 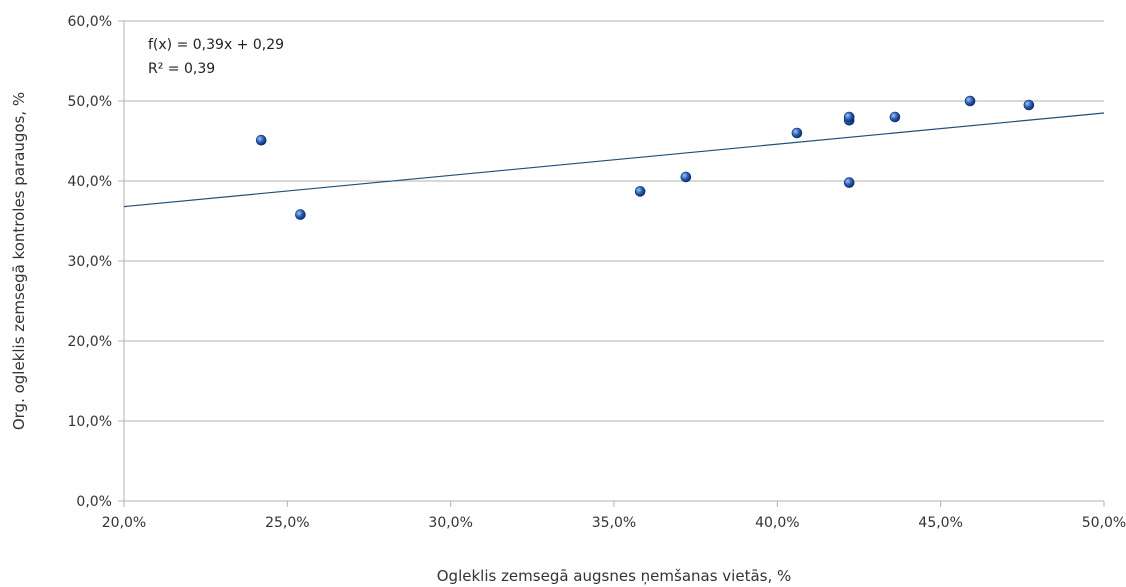 I want to click on x-tick-label: 25,0%, so click(x=287, y=523).